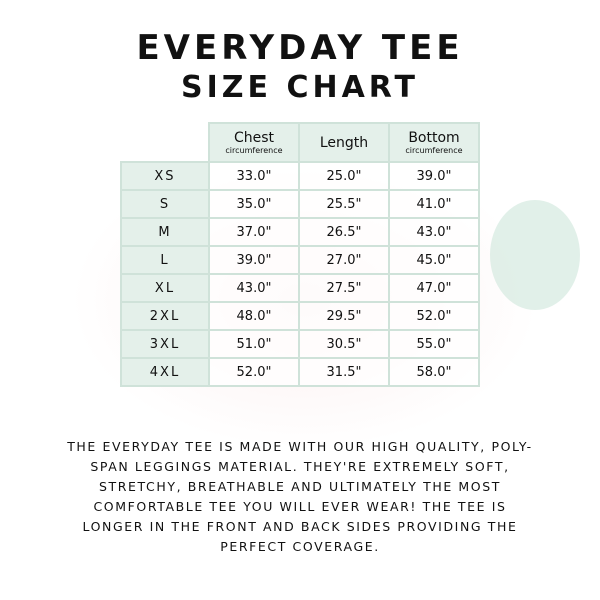 The image size is (600, 600). I want to click on size-label: S, so click(165, 204).